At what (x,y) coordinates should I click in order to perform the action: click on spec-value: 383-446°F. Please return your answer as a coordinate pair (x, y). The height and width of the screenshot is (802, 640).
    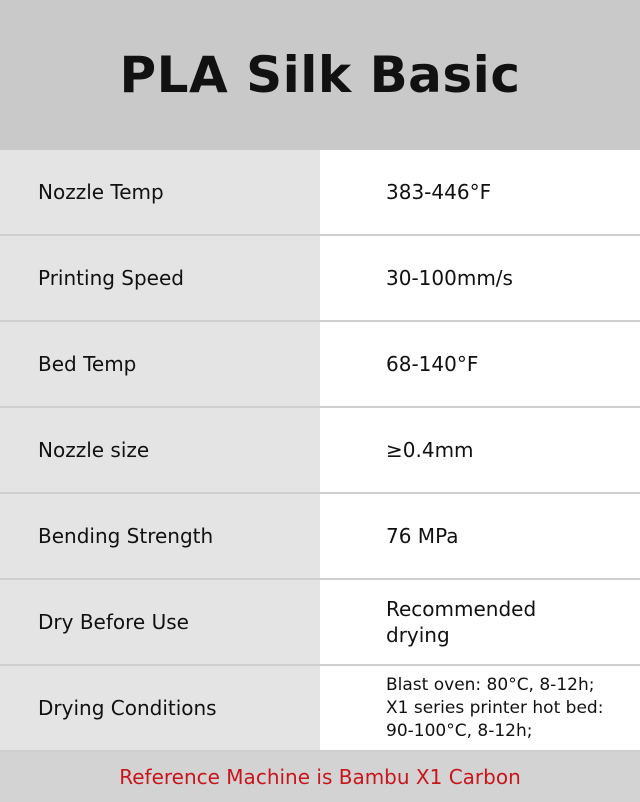
    Looking at the image, I should click on (480, 192).